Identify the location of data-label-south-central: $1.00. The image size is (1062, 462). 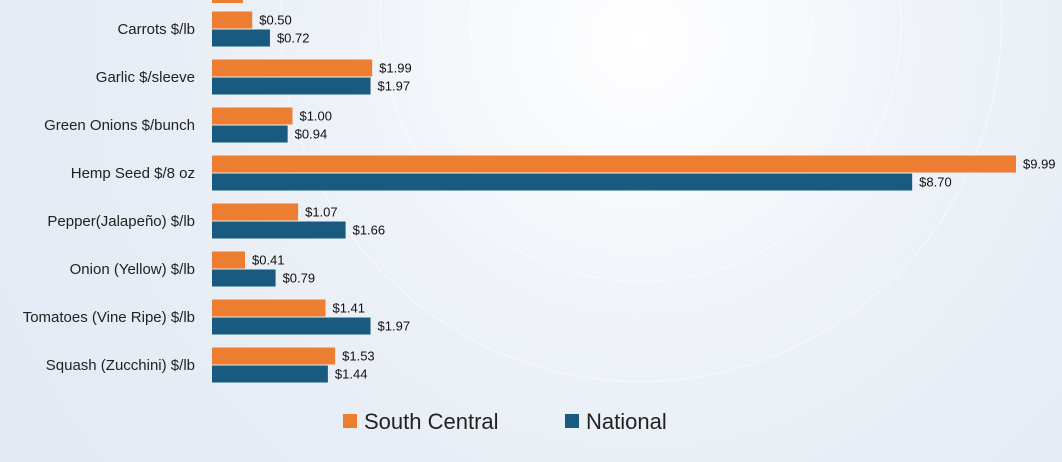
(315, 116).